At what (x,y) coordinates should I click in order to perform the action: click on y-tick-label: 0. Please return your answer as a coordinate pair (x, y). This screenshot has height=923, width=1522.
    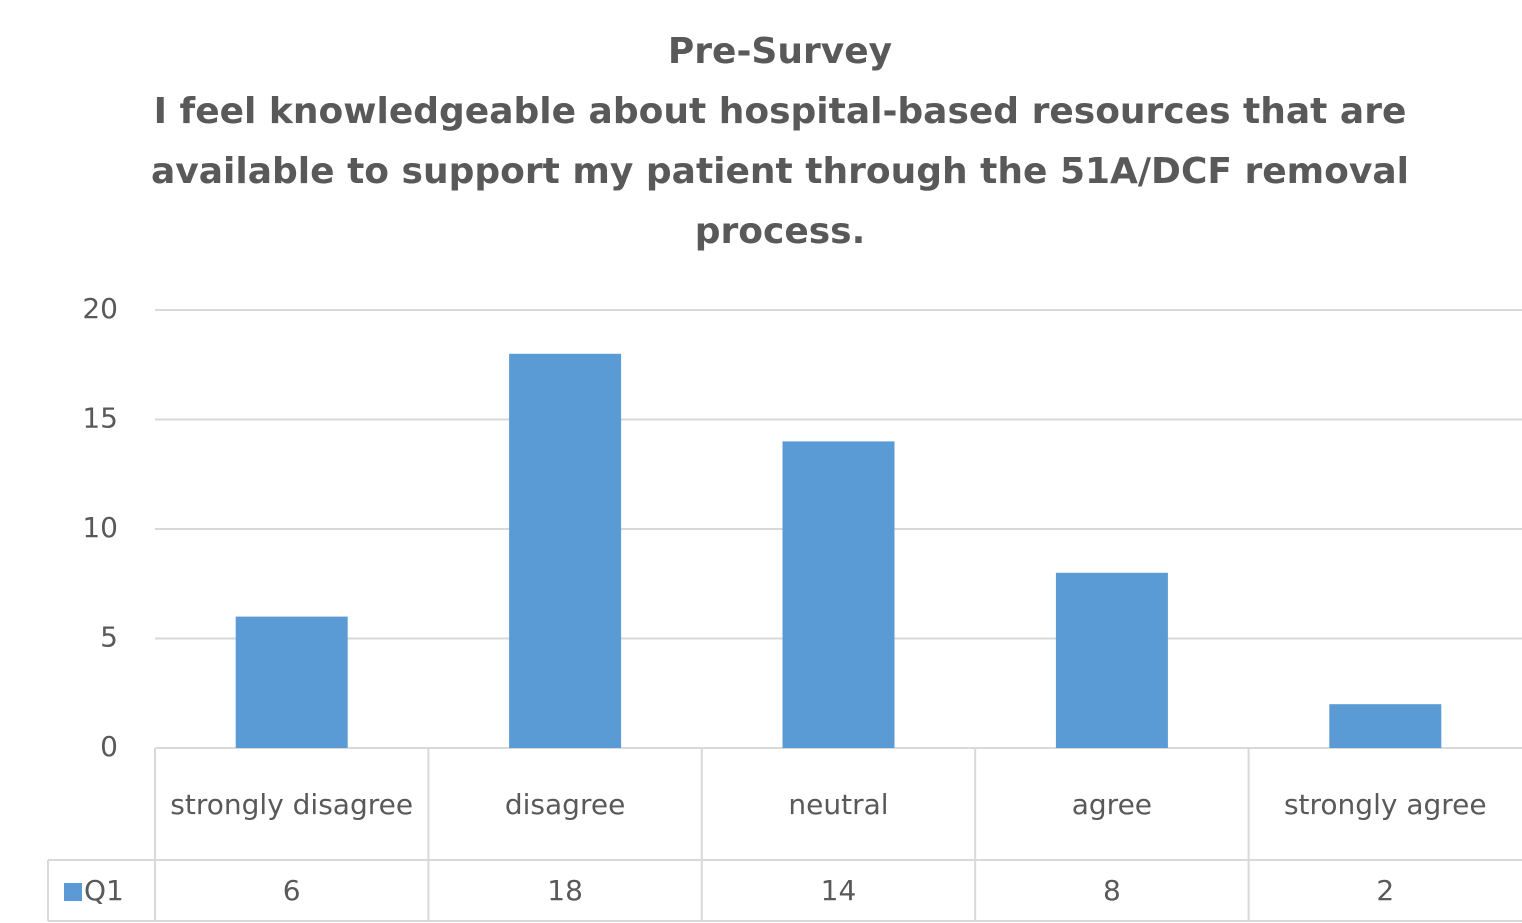
    Looking at the image, I should click on (109, 746).